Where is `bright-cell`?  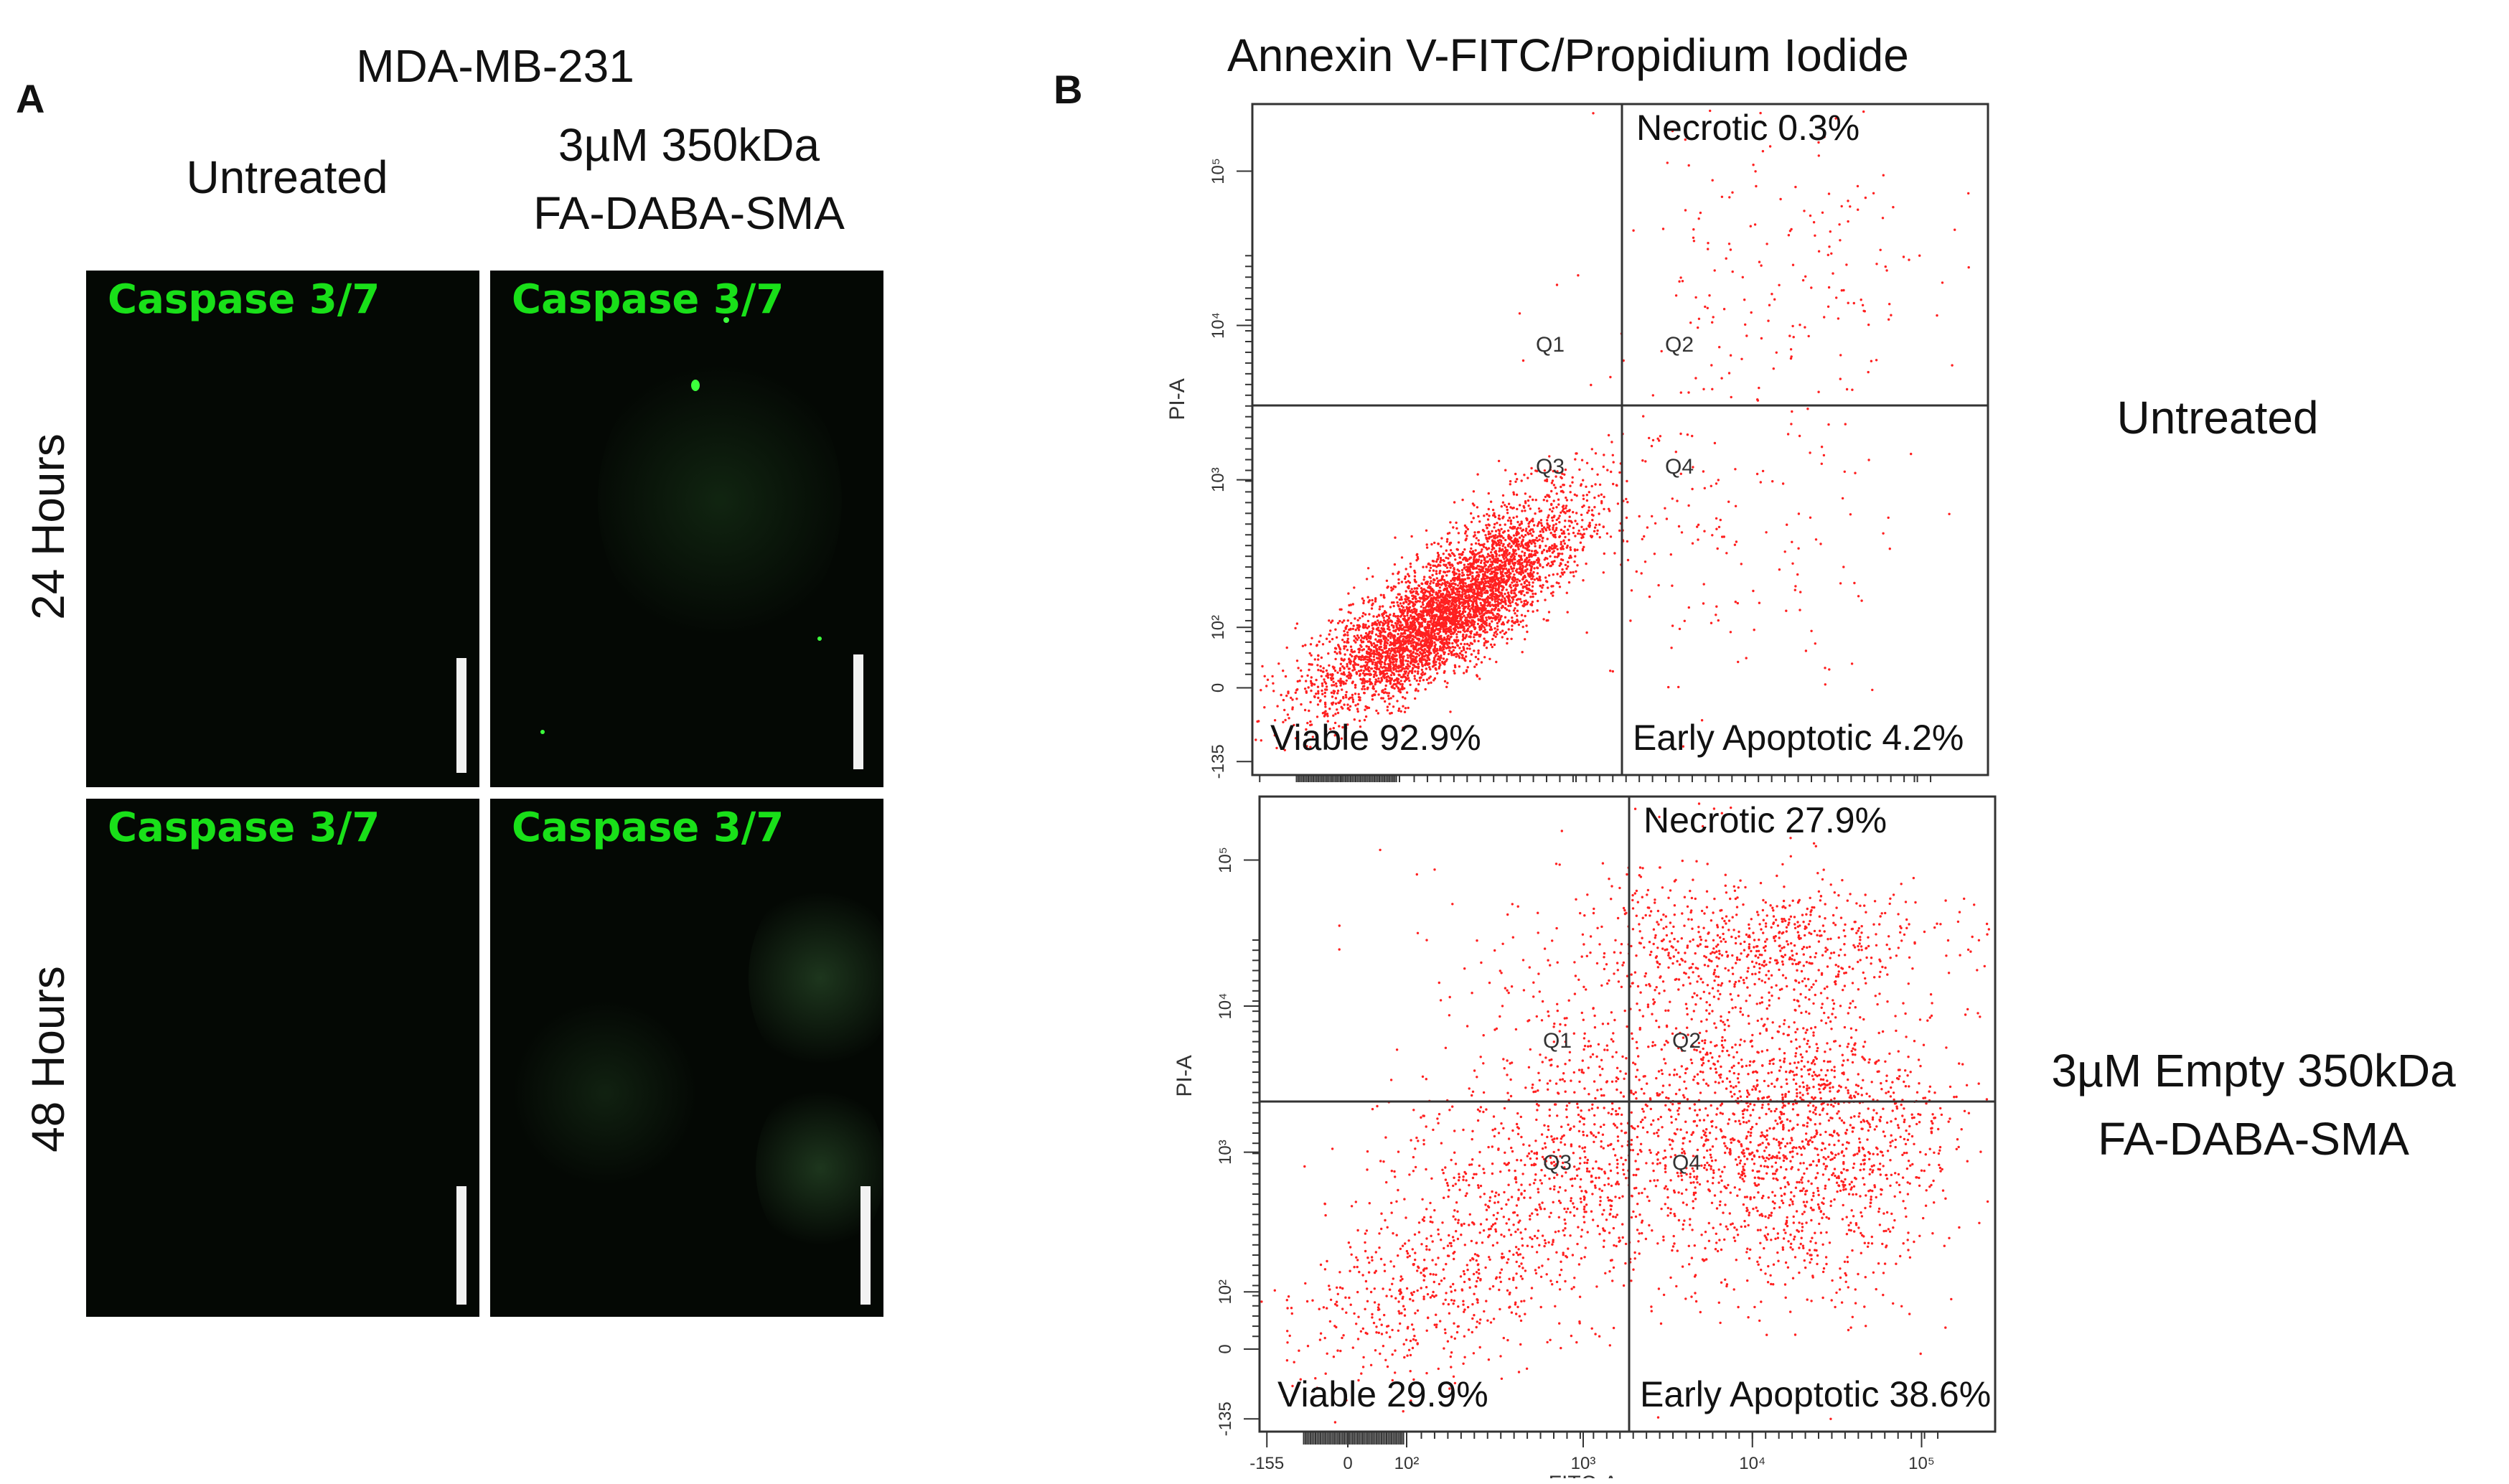
bright-cell is located at coordinates (726, 320).